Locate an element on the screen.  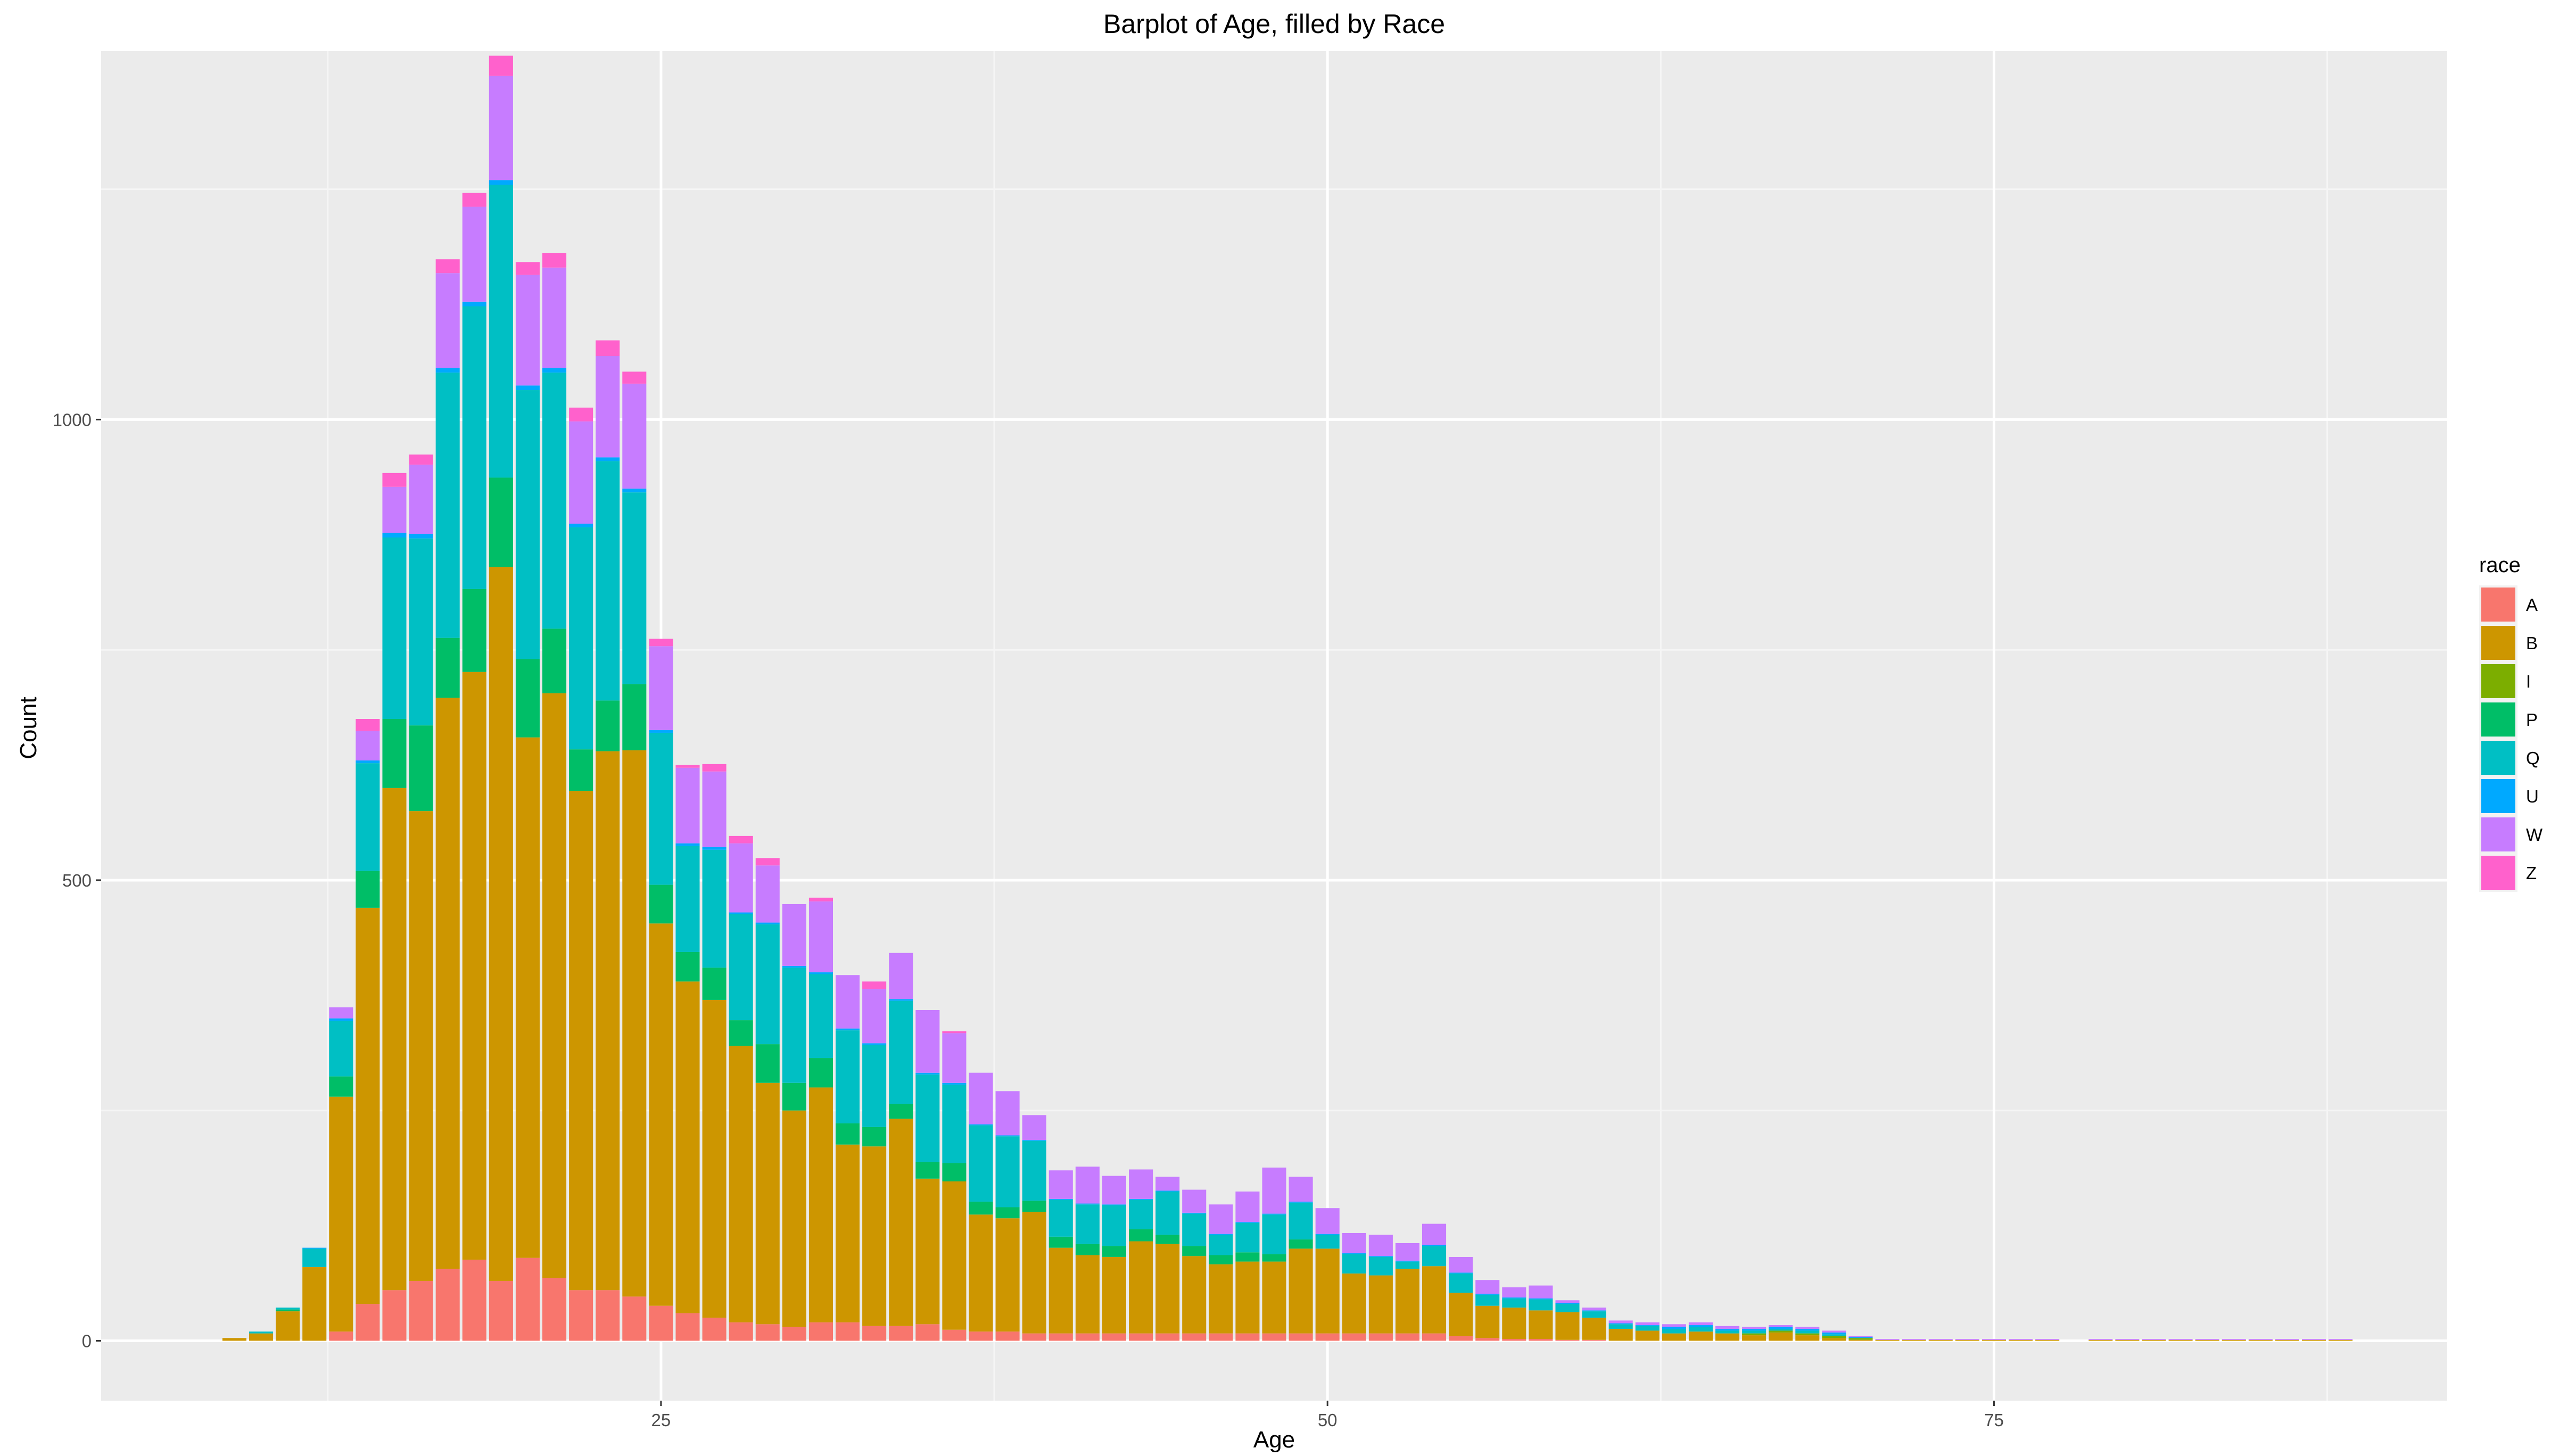
x-tick-label: 25 is located at coordinates (661, 1420).